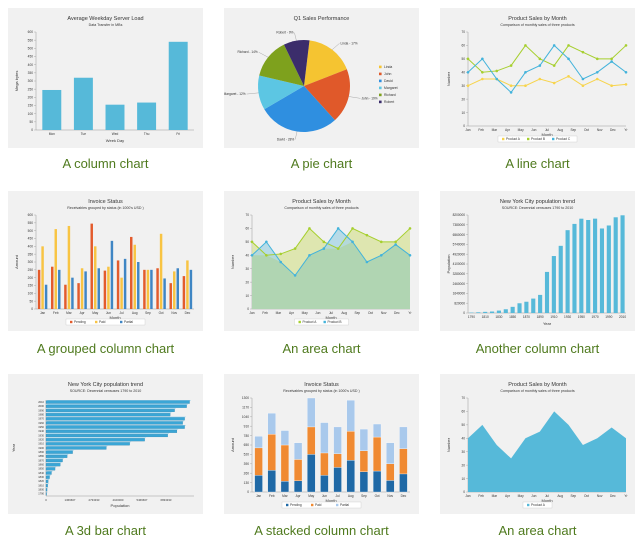 This screenshot has width=640, height=542. I want to click on legend-label: Product A, so click(310, 322).